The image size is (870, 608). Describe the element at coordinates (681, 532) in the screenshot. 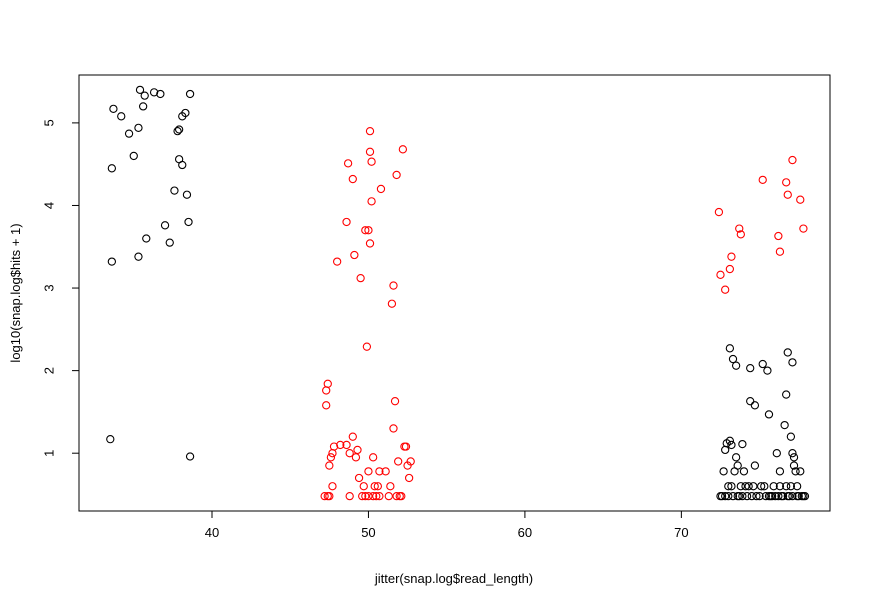

I see `x-tick-label: 70` at that location.